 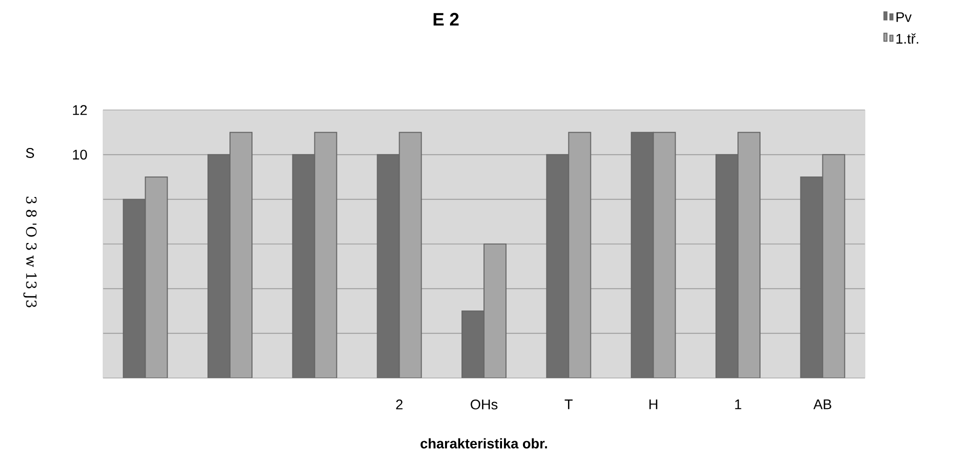 I want to click on x-tick-label: OHs, so click(x=484, y=405).